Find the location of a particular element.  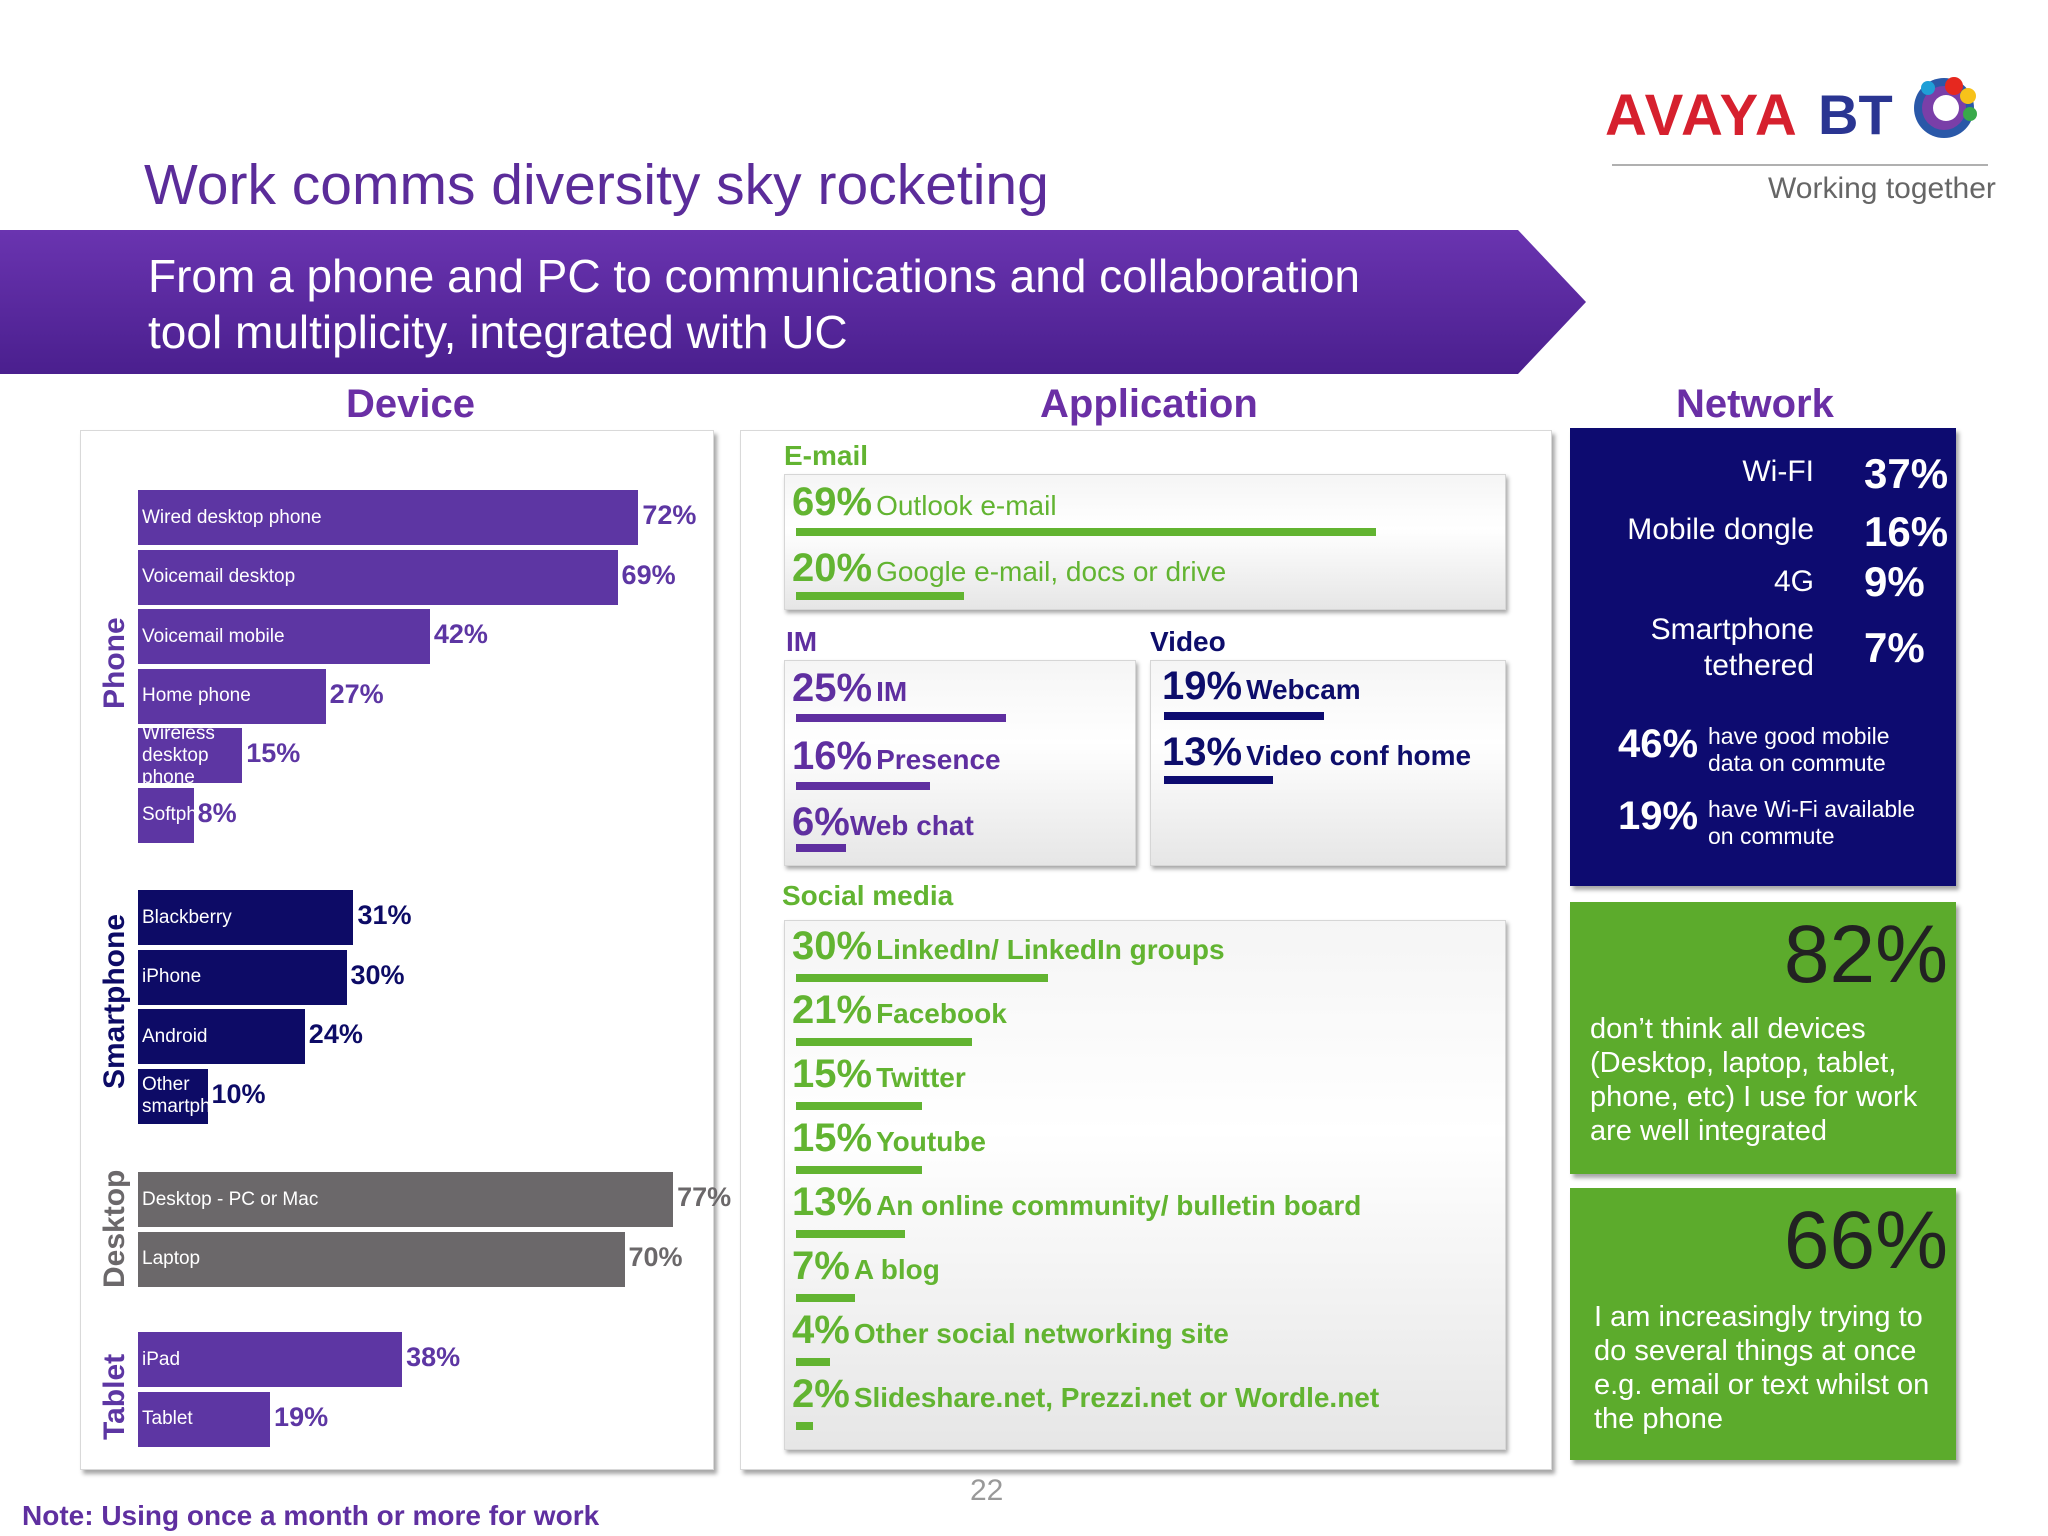

bt-logo: BT is located at coordinates (1855, 114).